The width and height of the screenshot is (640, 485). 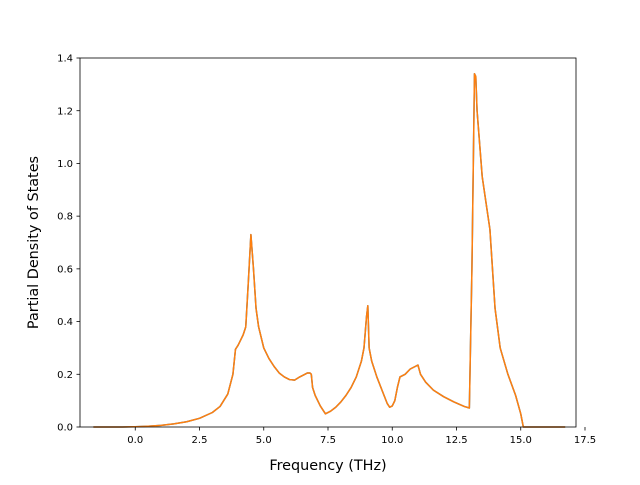 What do you see at coordinates (68, 244) in the screenshot?
I see `y-axis-ticks: 0.0 0.2 0.4 0.6 0.8 1.0 1.2 1.4` at bounding box center [68, 244].